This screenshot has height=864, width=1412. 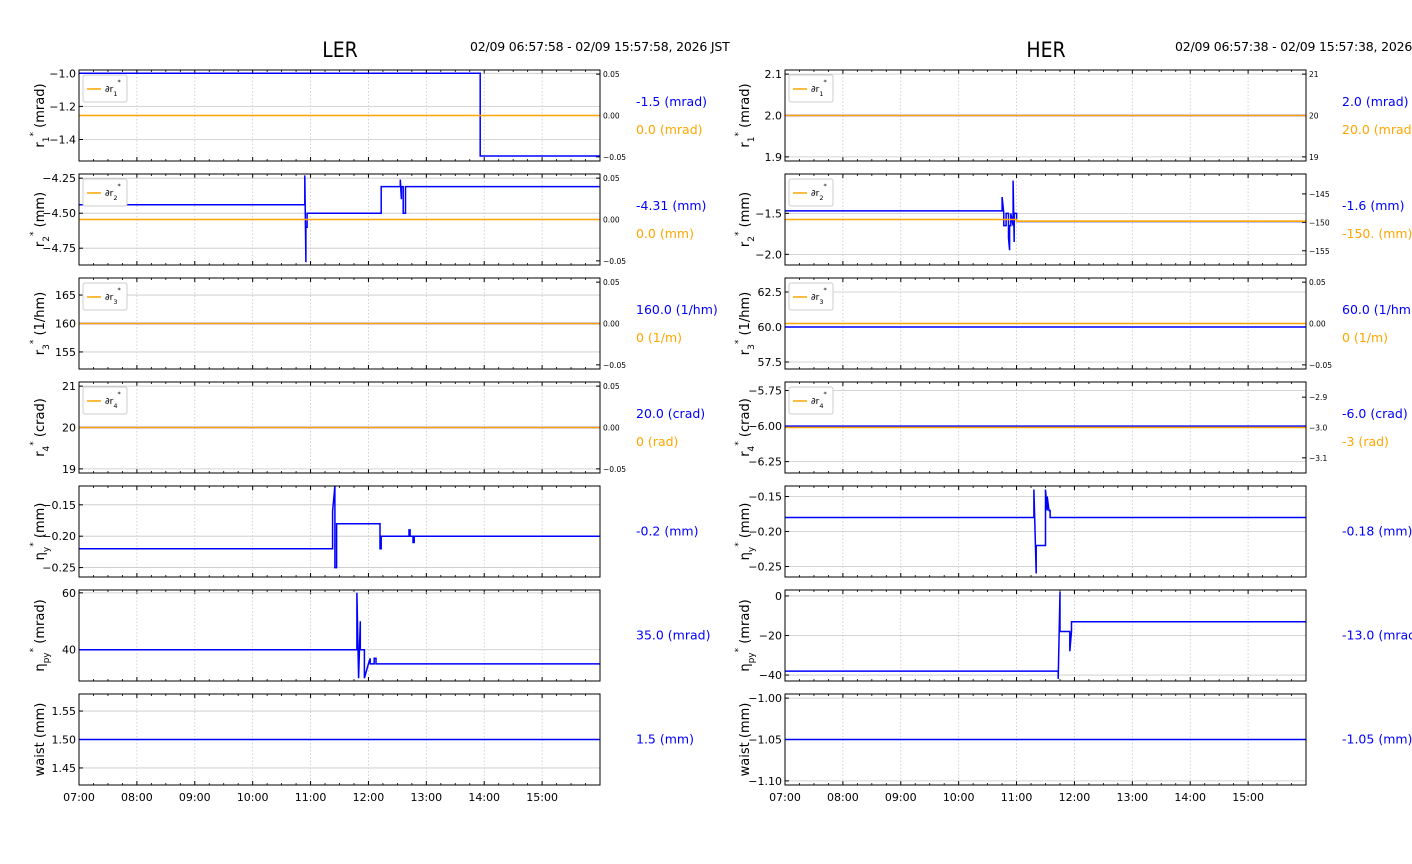 What do you see at coordinates (774, 116) in the screenshot?
I see `y-tick-label: 2.0` at bounding box center [774, 116].